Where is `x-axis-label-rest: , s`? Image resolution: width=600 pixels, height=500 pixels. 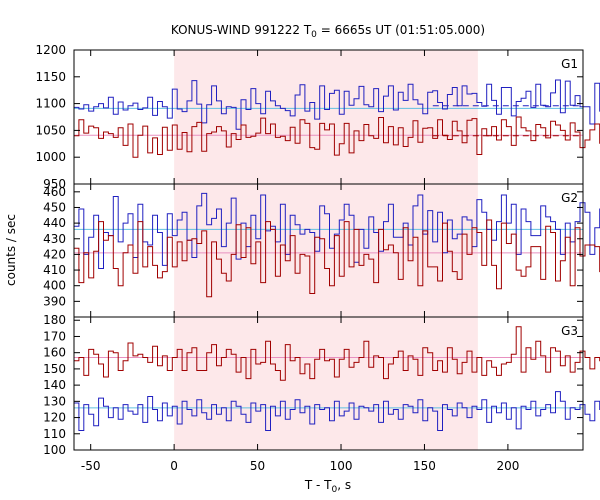
x-axis-label-rest: , s is located at coordinates (344, 485).